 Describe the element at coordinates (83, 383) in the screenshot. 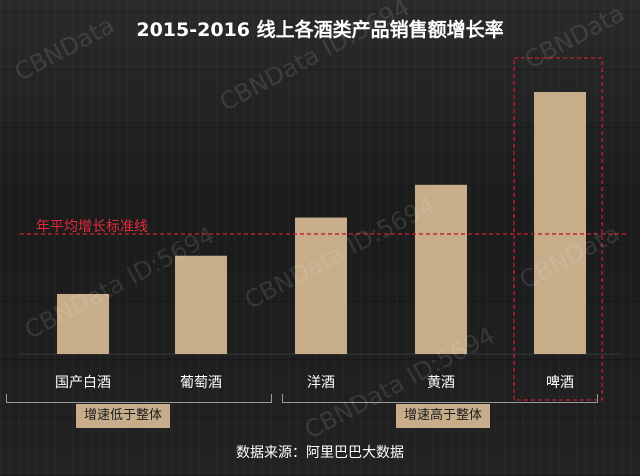

I see `category-label: 国产白酒` at that location.